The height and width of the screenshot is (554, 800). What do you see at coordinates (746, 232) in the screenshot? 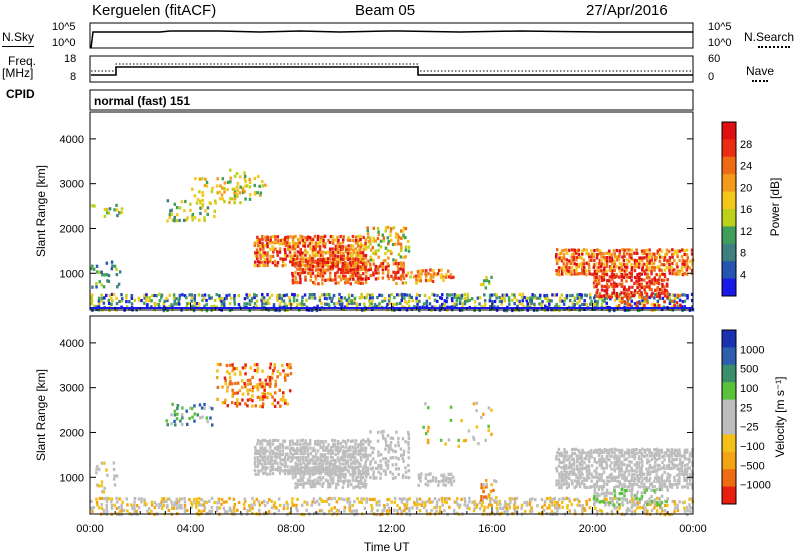
I see `power-colorbar-tick: 12` at bounding box center [746, 232].